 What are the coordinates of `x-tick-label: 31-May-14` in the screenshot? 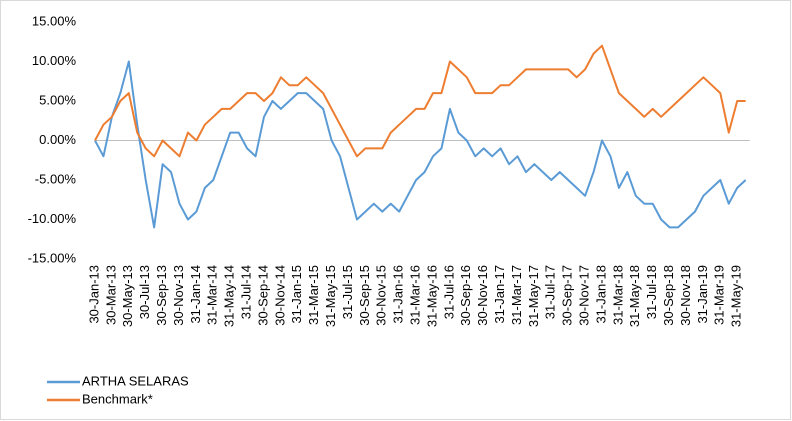 It's located at (229, 296).